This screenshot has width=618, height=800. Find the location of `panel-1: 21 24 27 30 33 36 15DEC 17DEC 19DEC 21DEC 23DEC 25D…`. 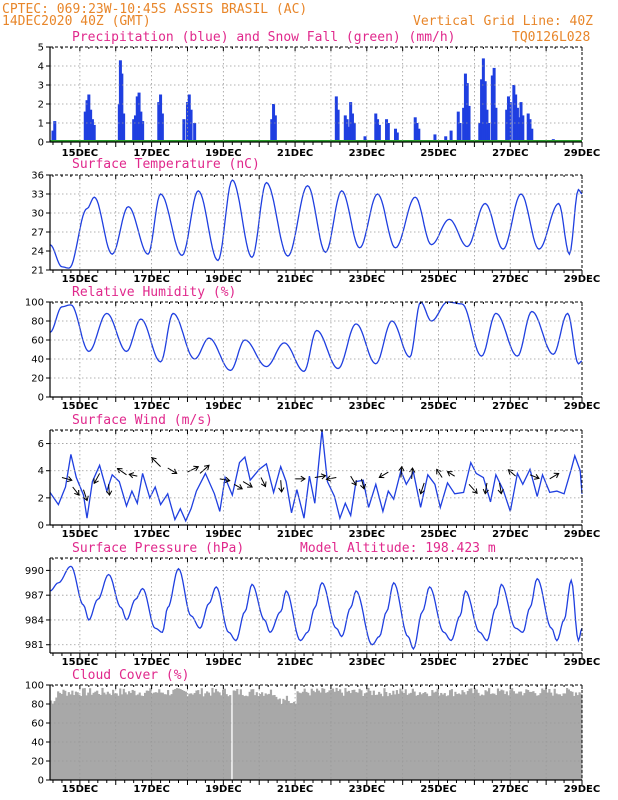

panel-1: 21 24 27 30 33 36 15DEC 17DEC 19DEC 21DEC 23DEC 25D… is located at coordinates (315, 228).